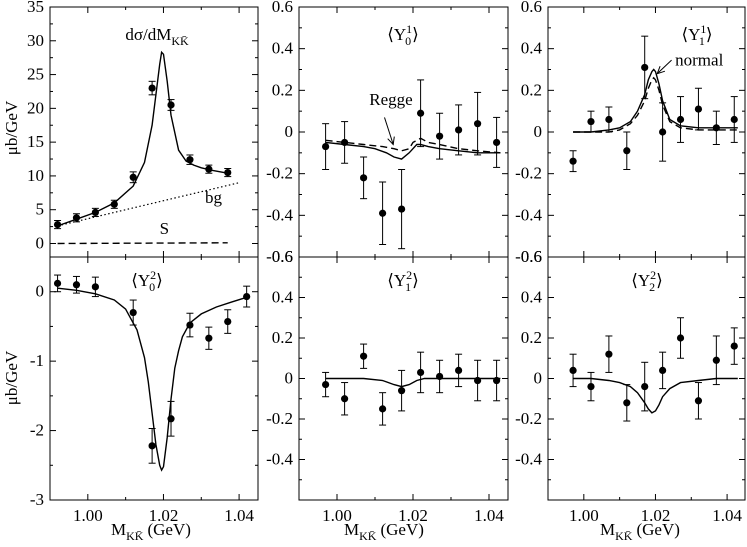 The width and height of the screenshot is (747, 547). I want to click on y-axis-label-bottom: μb/GeV, so click(11, 377).